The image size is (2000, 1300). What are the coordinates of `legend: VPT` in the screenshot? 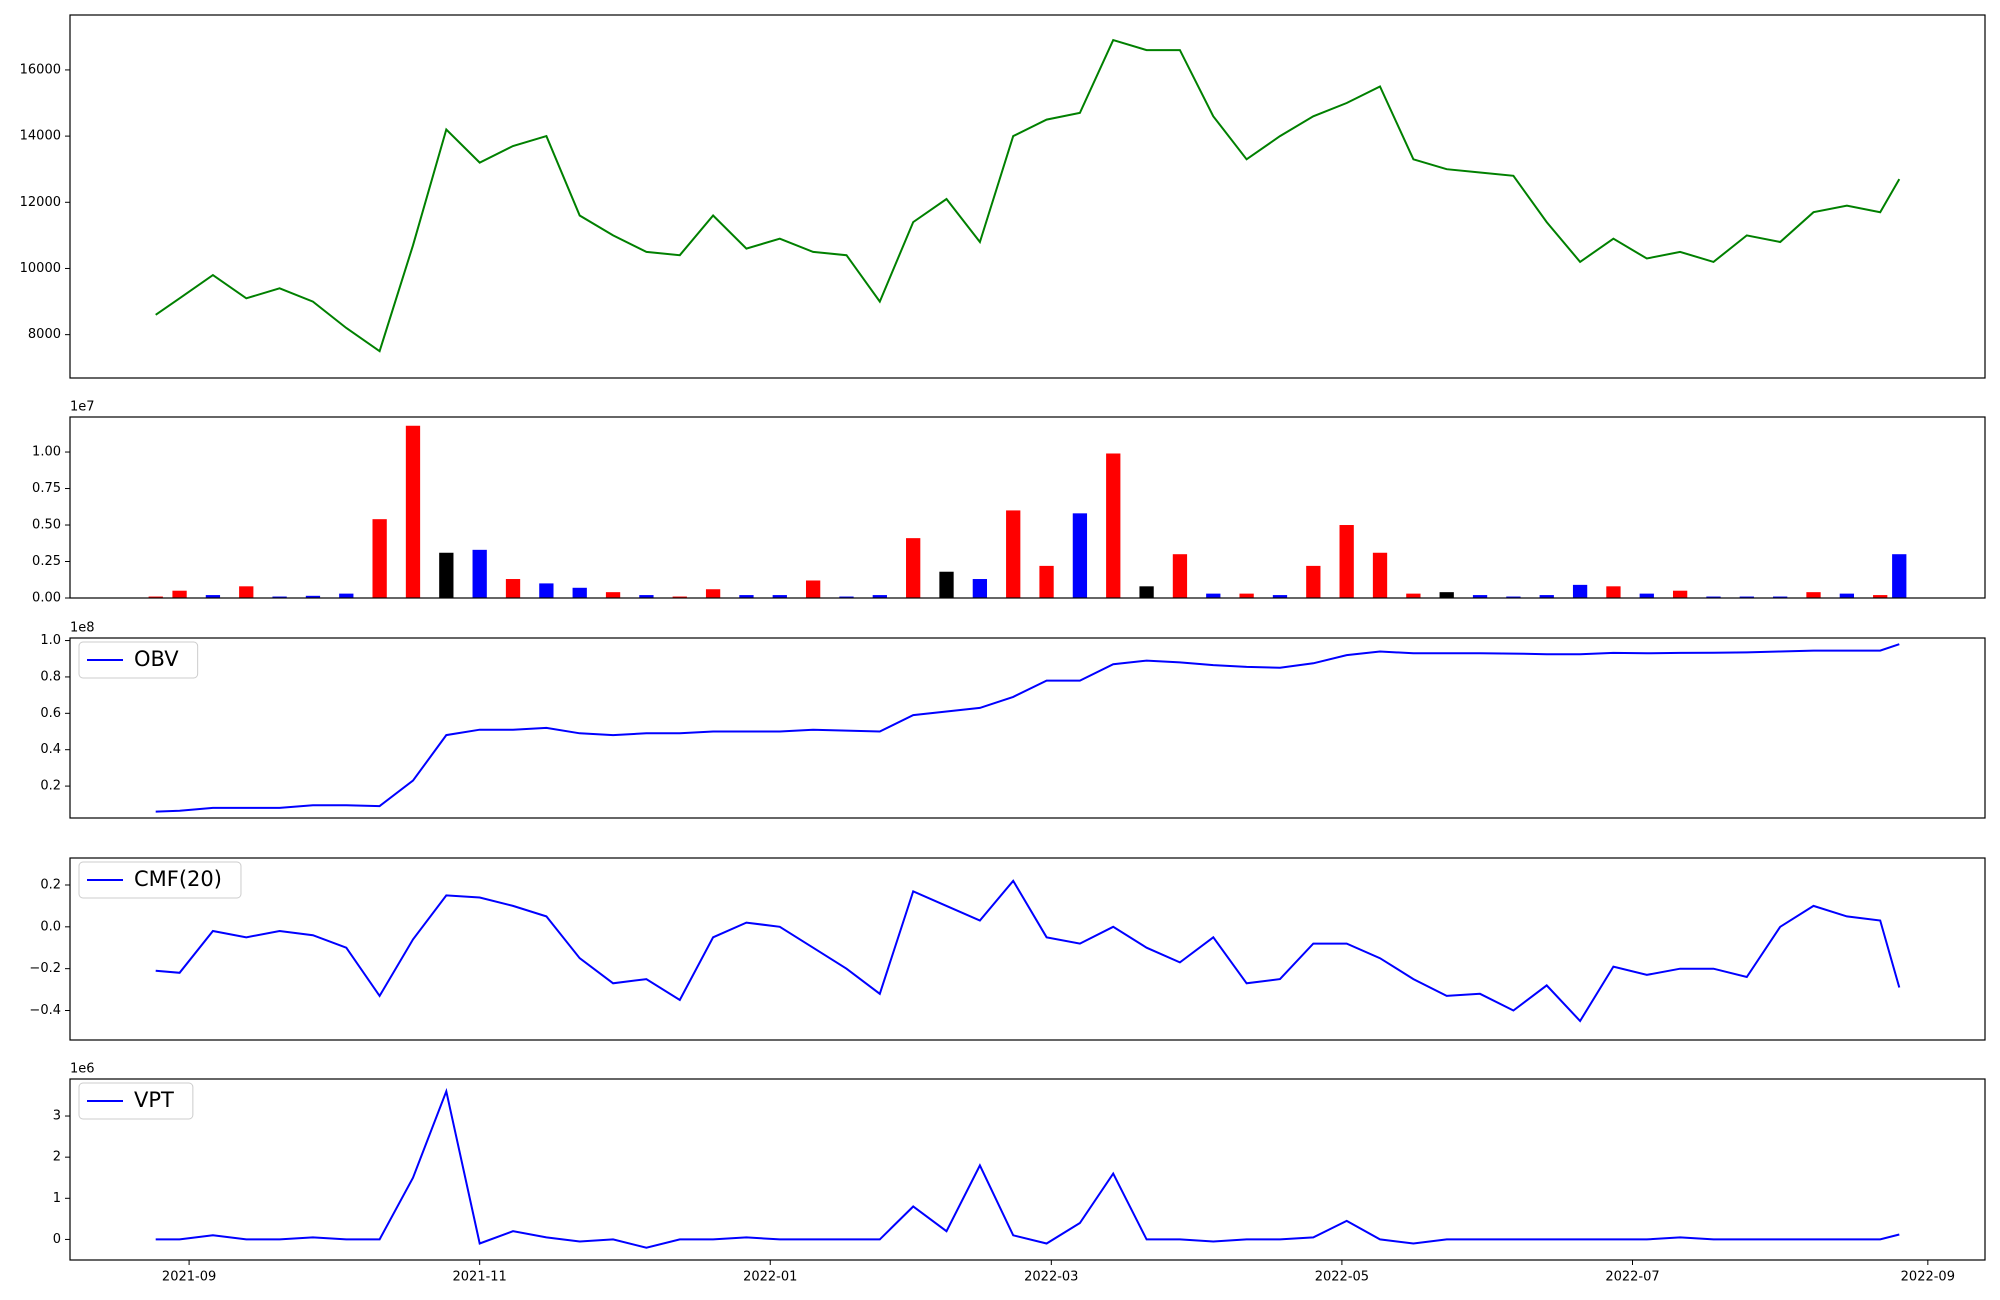 It's located at (136, 1101).